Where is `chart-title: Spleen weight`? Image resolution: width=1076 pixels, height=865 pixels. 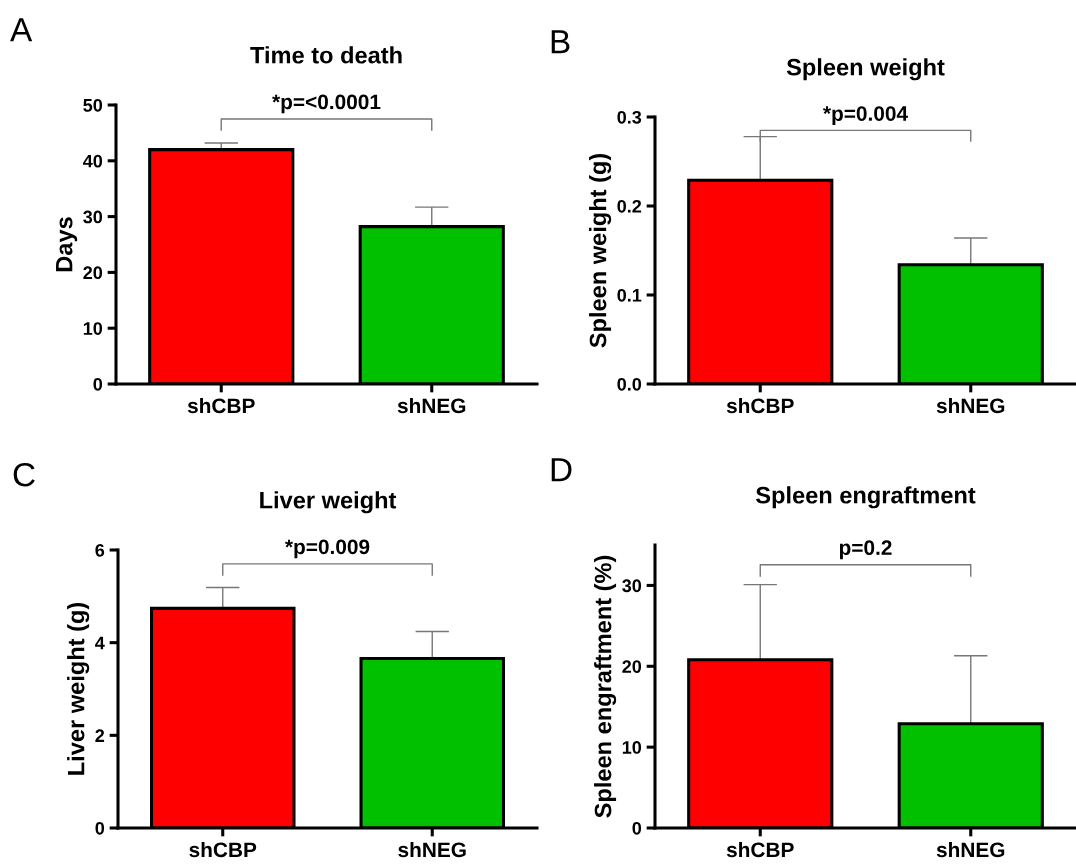 chart-title: Spleen weight is located at coordinates (865, 69).